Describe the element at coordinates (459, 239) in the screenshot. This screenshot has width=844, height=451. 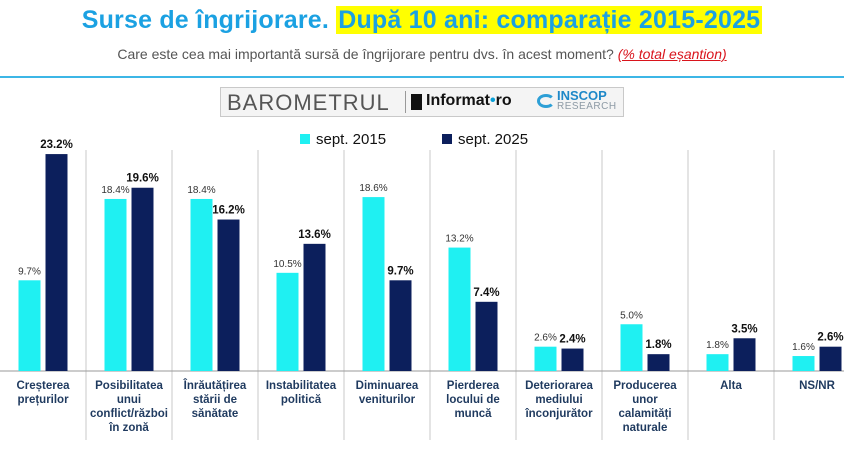
I see `data-label-2015: 13.2%` at that location.